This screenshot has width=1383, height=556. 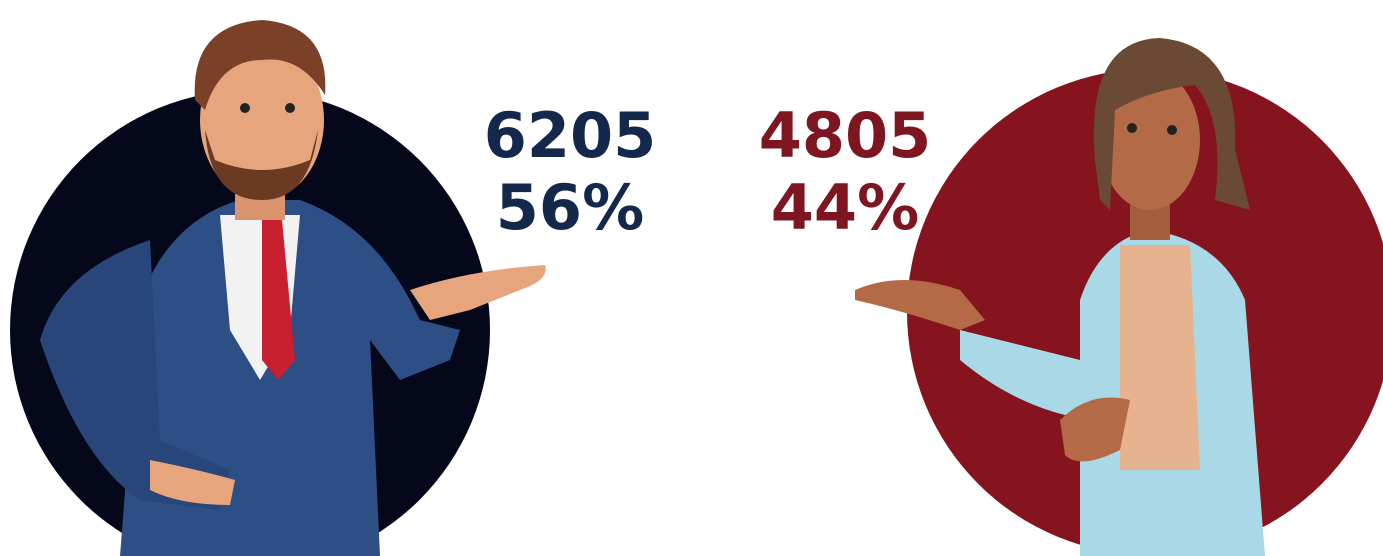 What do you see at coordinates (845, 135) in the screenshot?
I see `female-count: 4805` at bounding box center [845, 135].